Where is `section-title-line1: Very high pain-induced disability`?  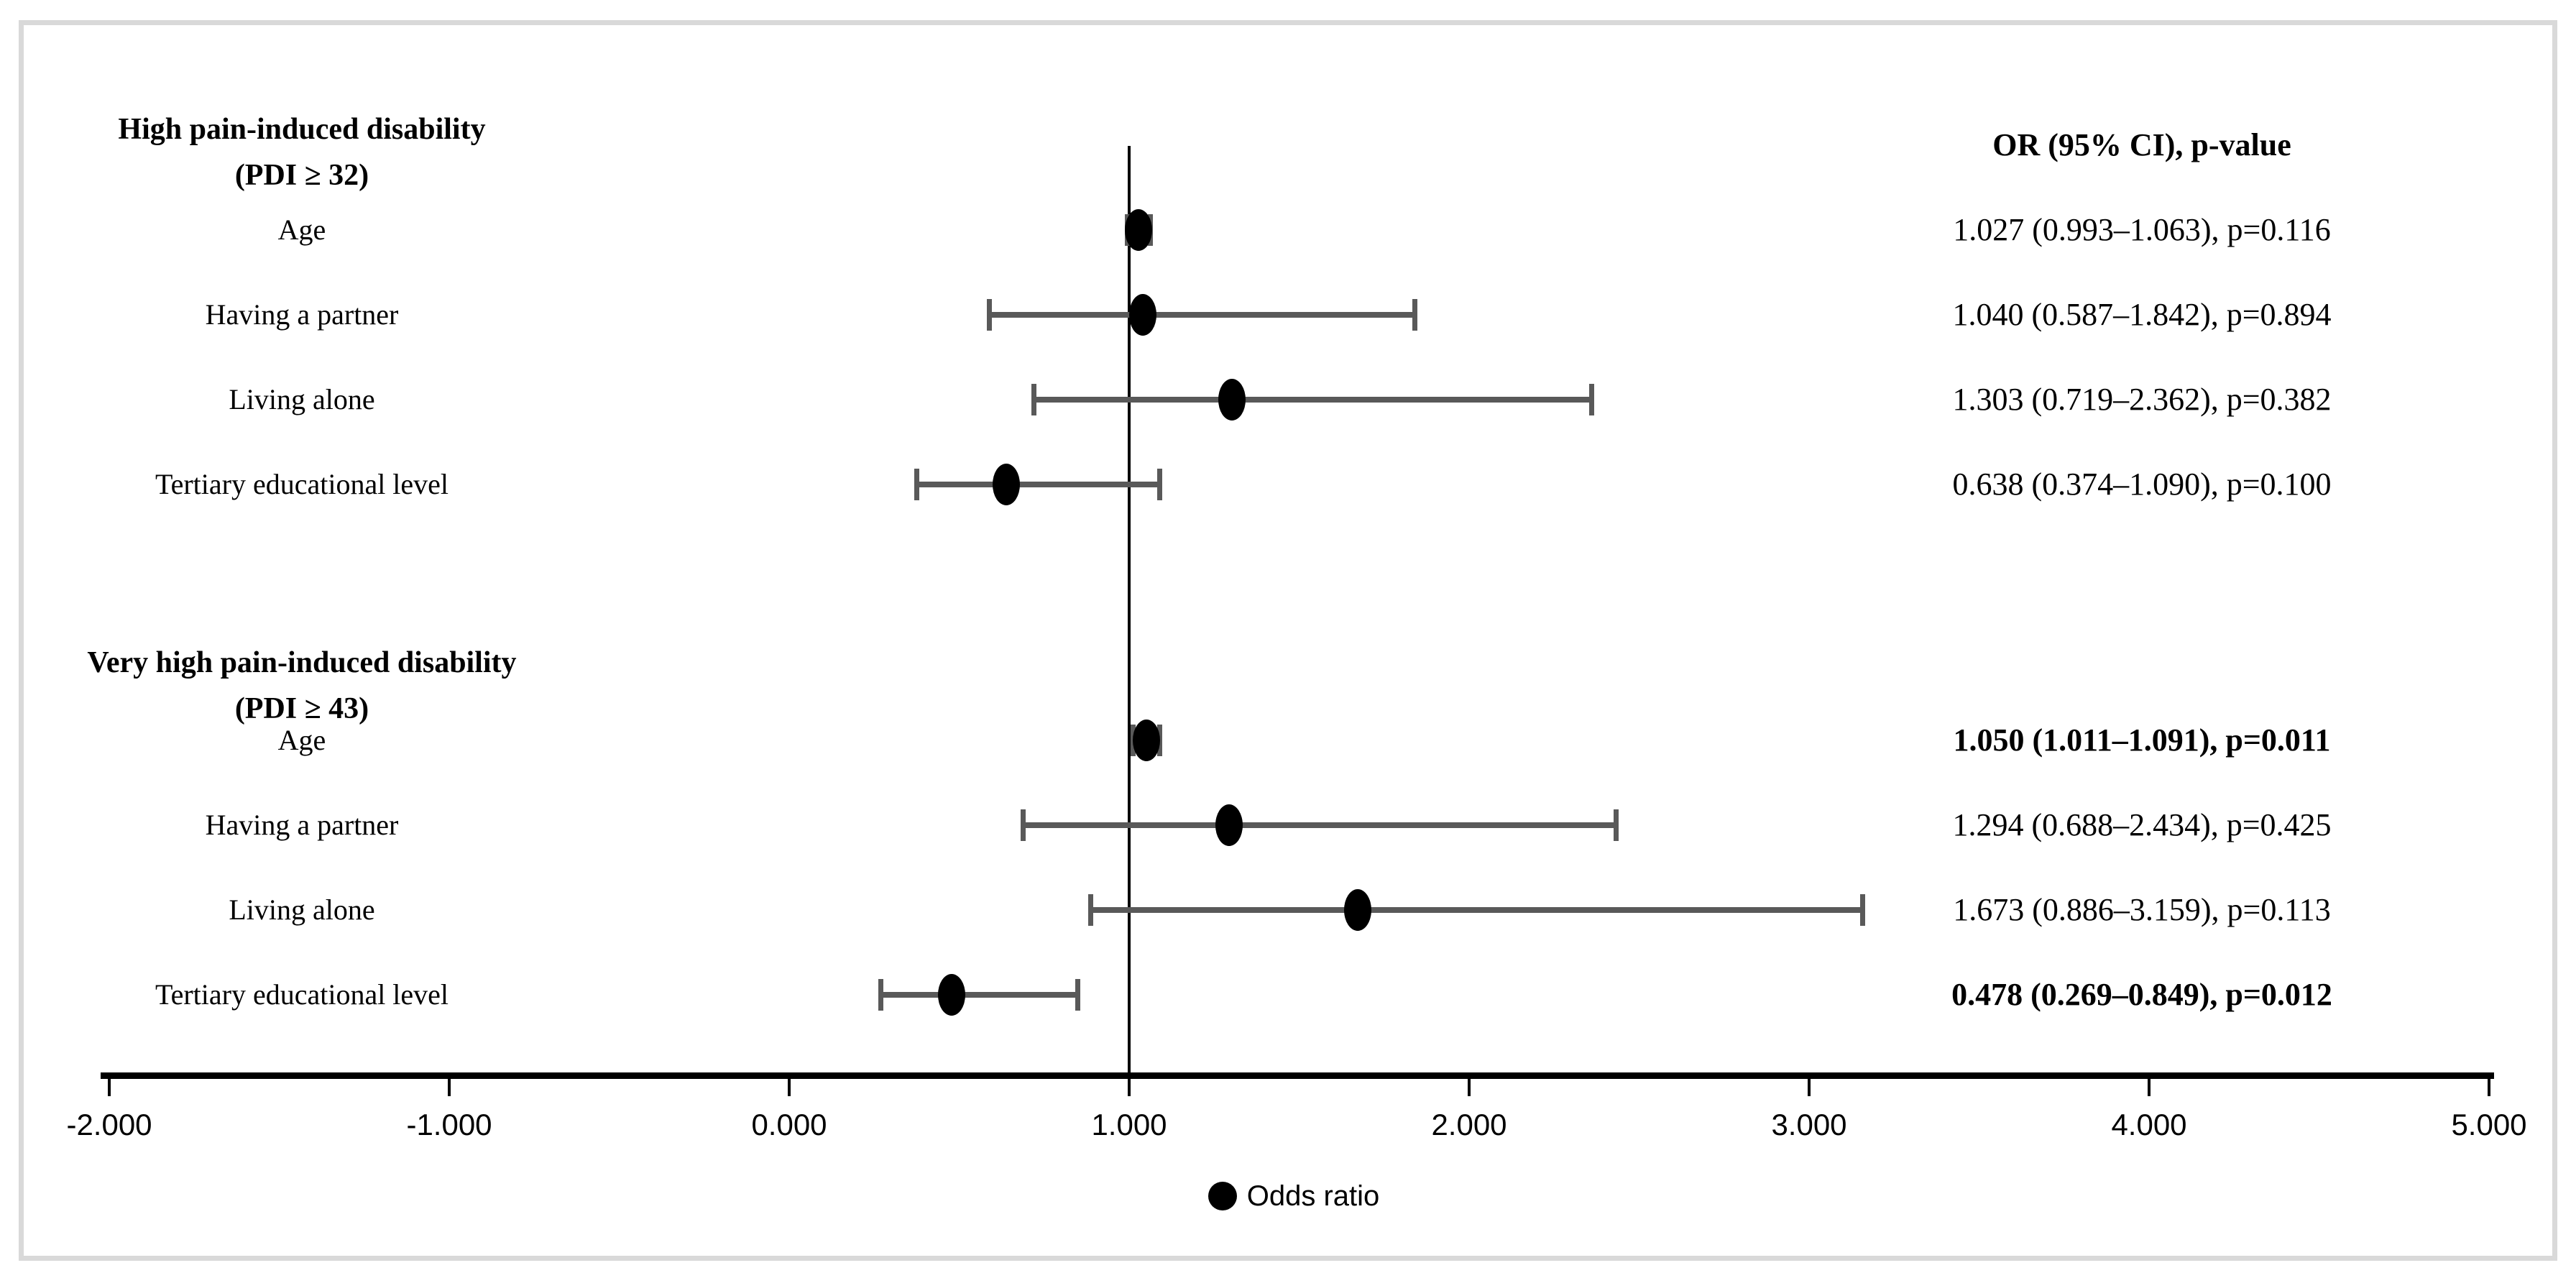
section-title-line1: Very high pain-induced disability is located at coordinates (302, 662).